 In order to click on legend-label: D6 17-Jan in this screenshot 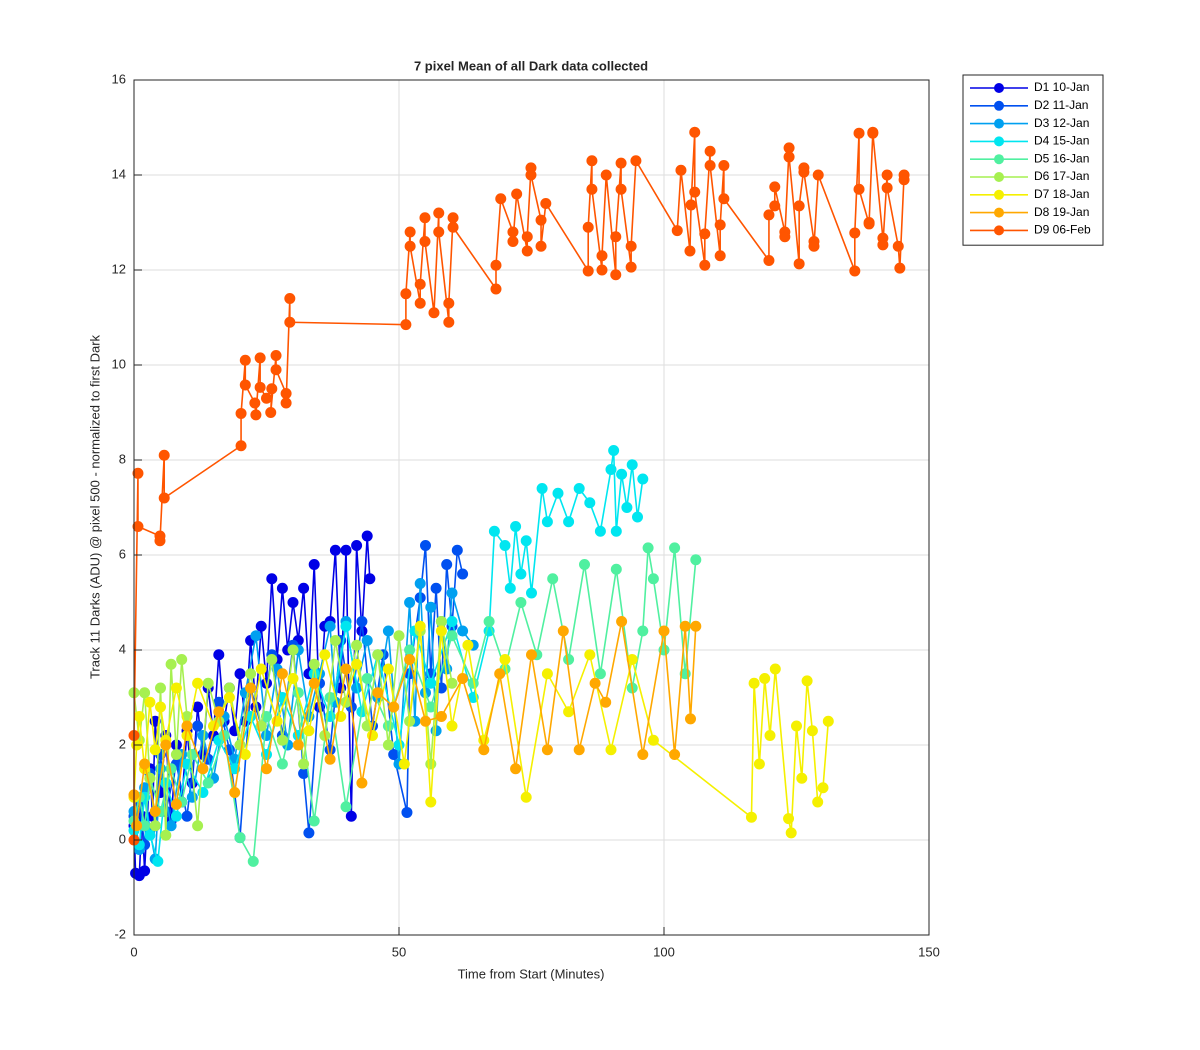, I will do `click(1061, 176)`.